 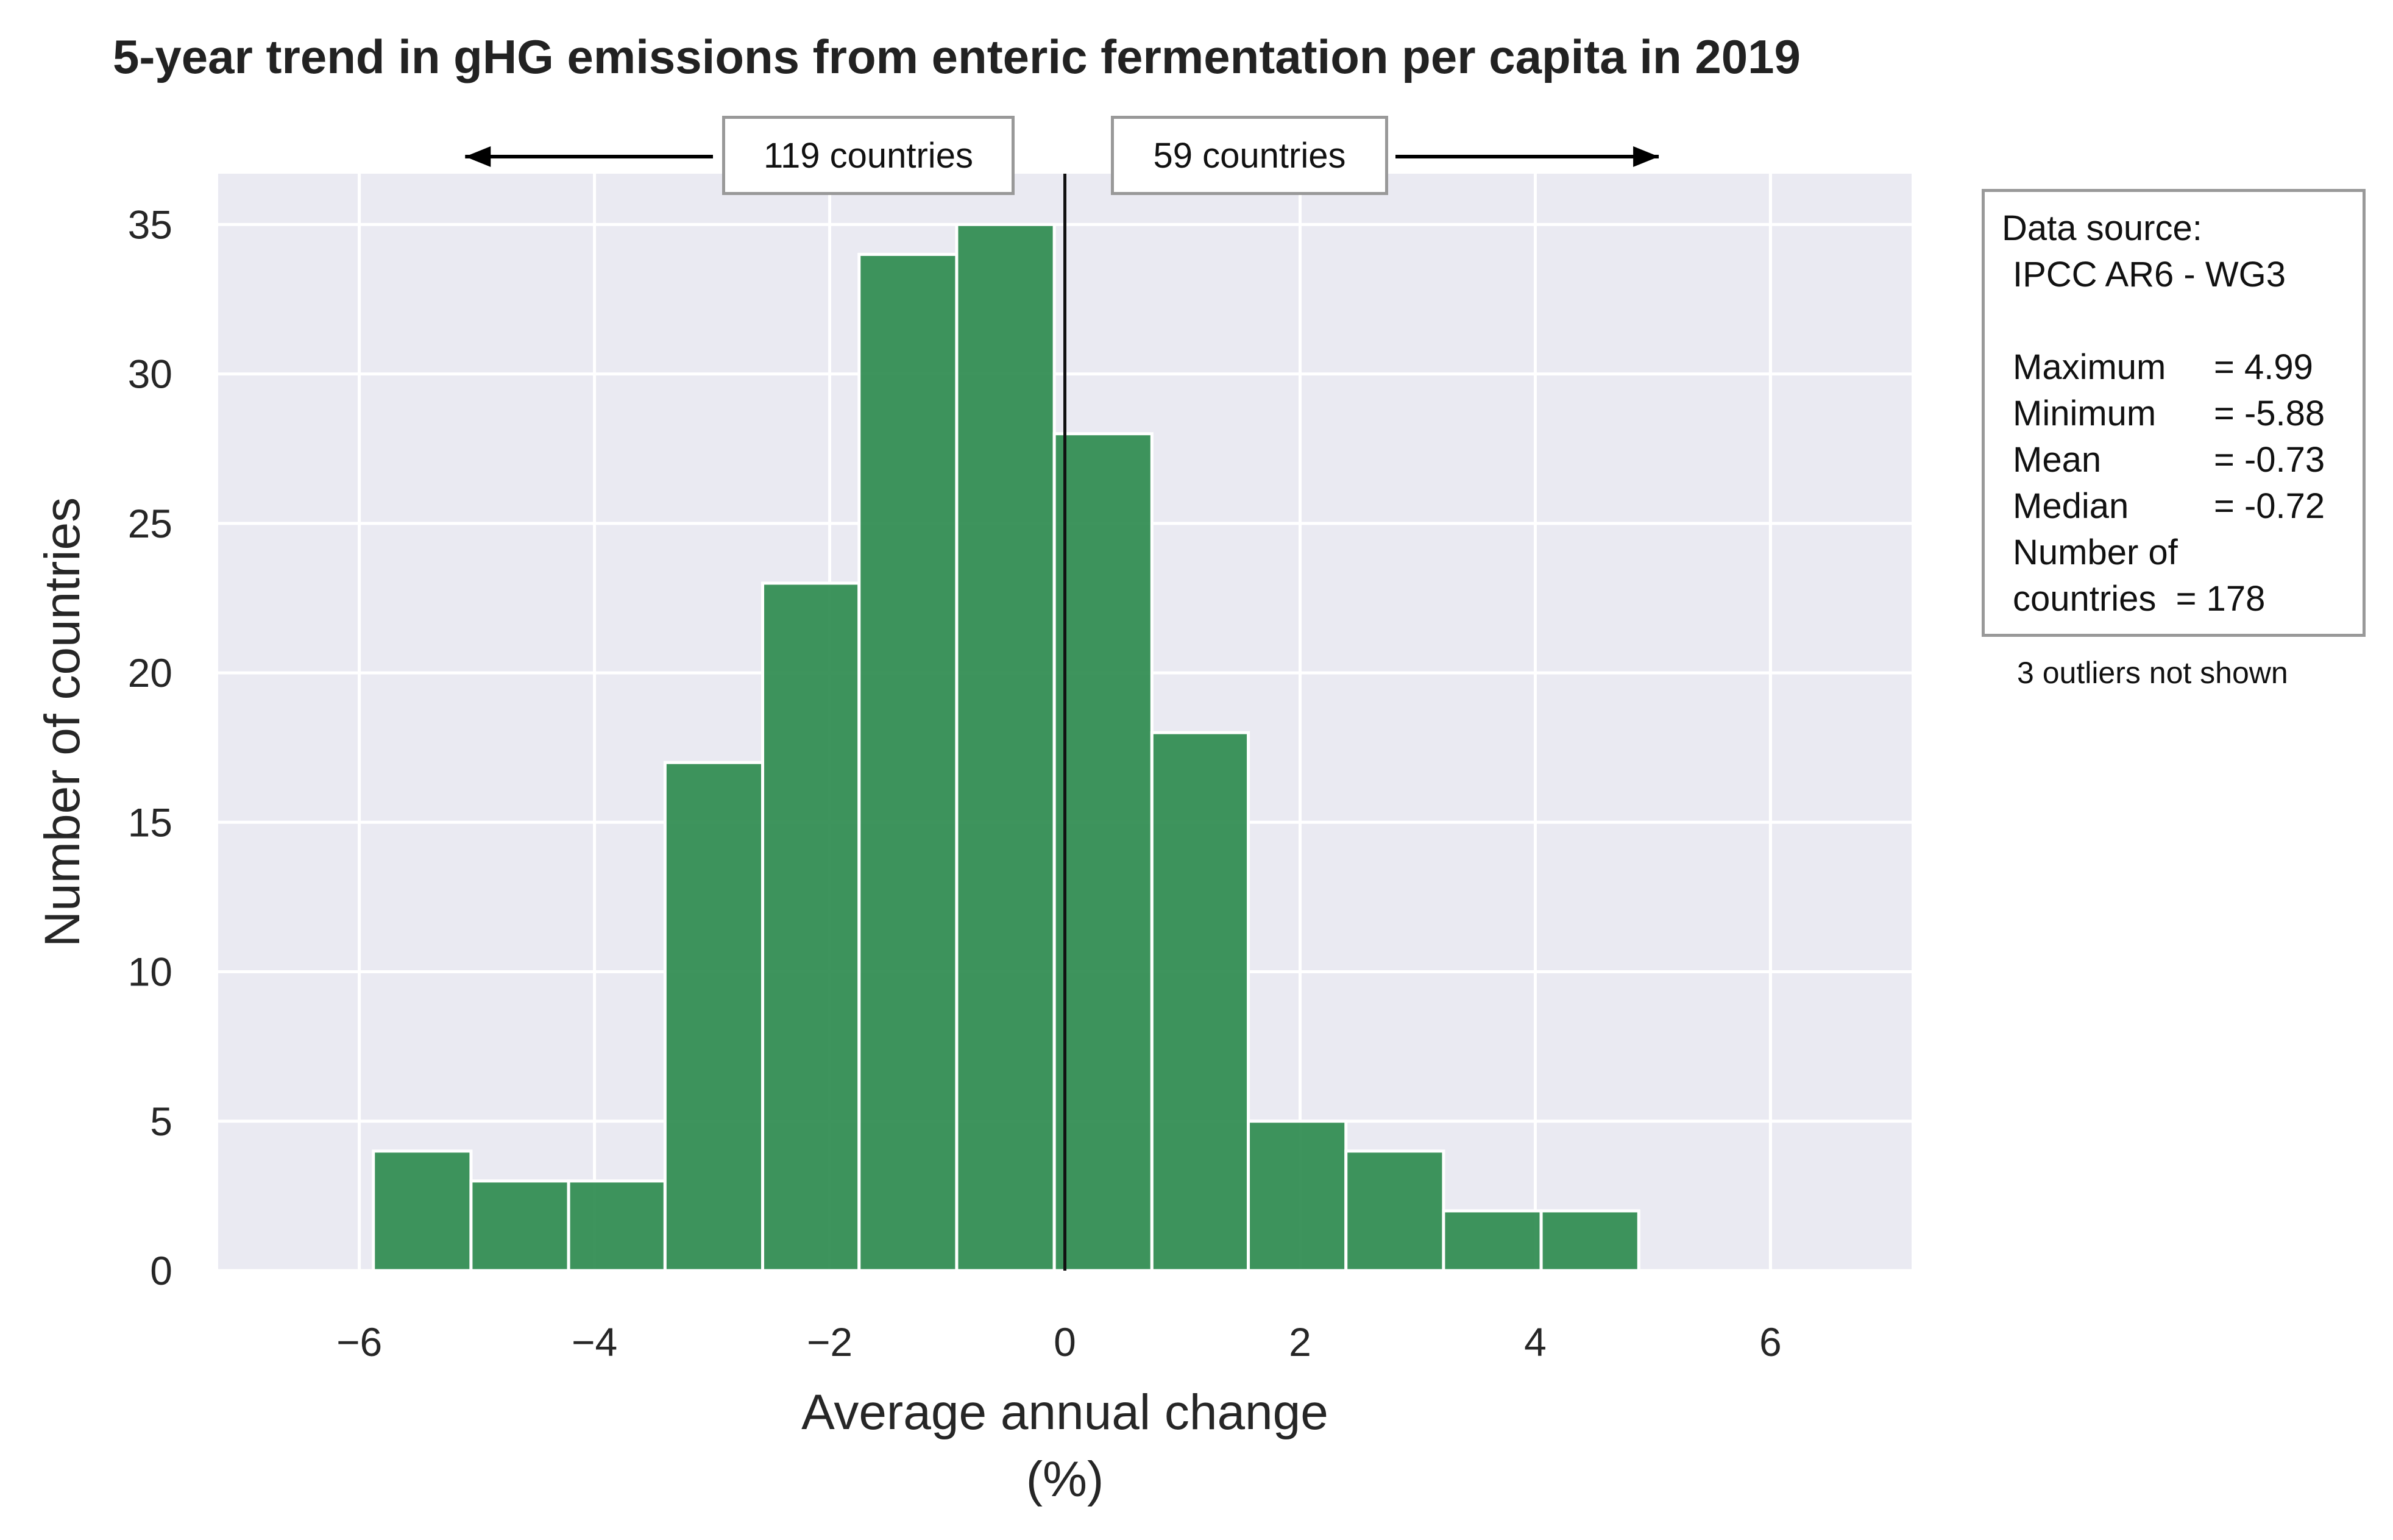 What do you see at coordinates (150, 523) in the screenshot?
I see `y-tick-label: 25` at bounding box center [150, 523].